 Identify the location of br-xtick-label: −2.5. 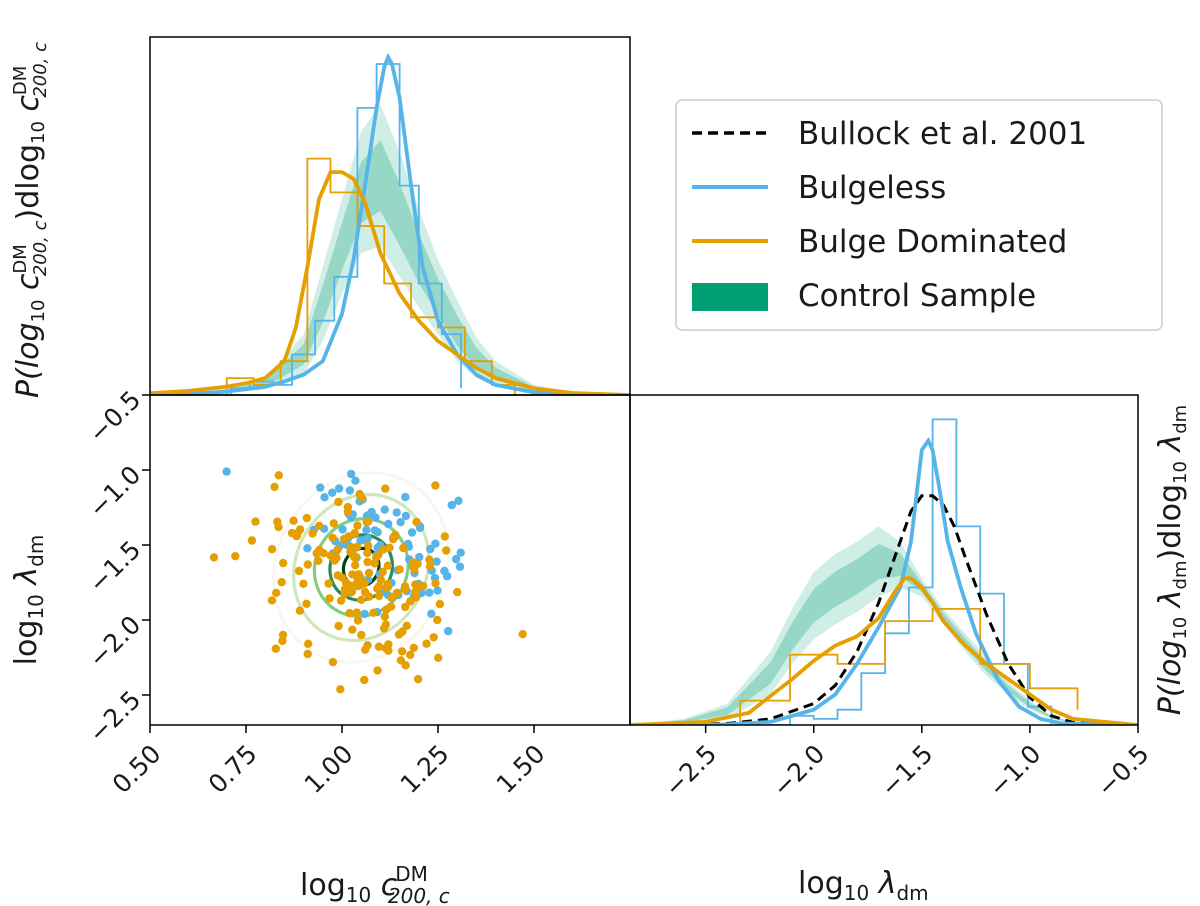
(690, 770).